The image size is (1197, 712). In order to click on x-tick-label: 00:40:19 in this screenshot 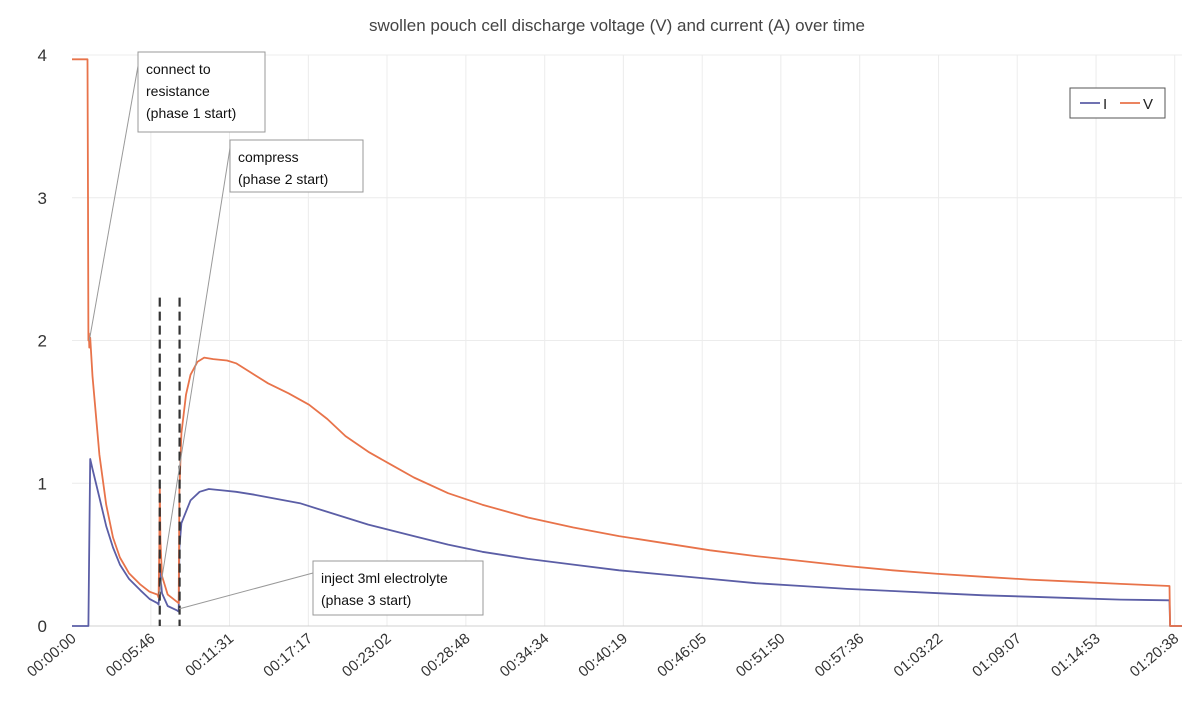, I will do `click(603, 655)`.